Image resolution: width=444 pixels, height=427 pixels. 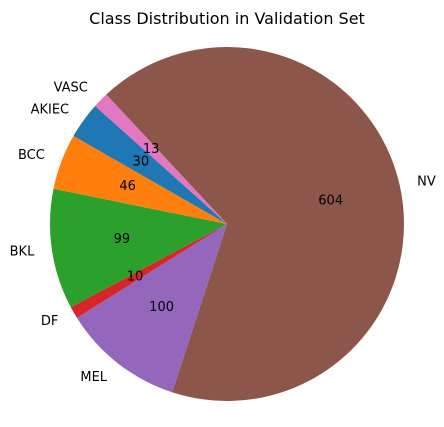 What do you see at coordinates (31, 155) in the screenshot?
I see `category-label-bcc: BCC` at bounding box center [31, 155].